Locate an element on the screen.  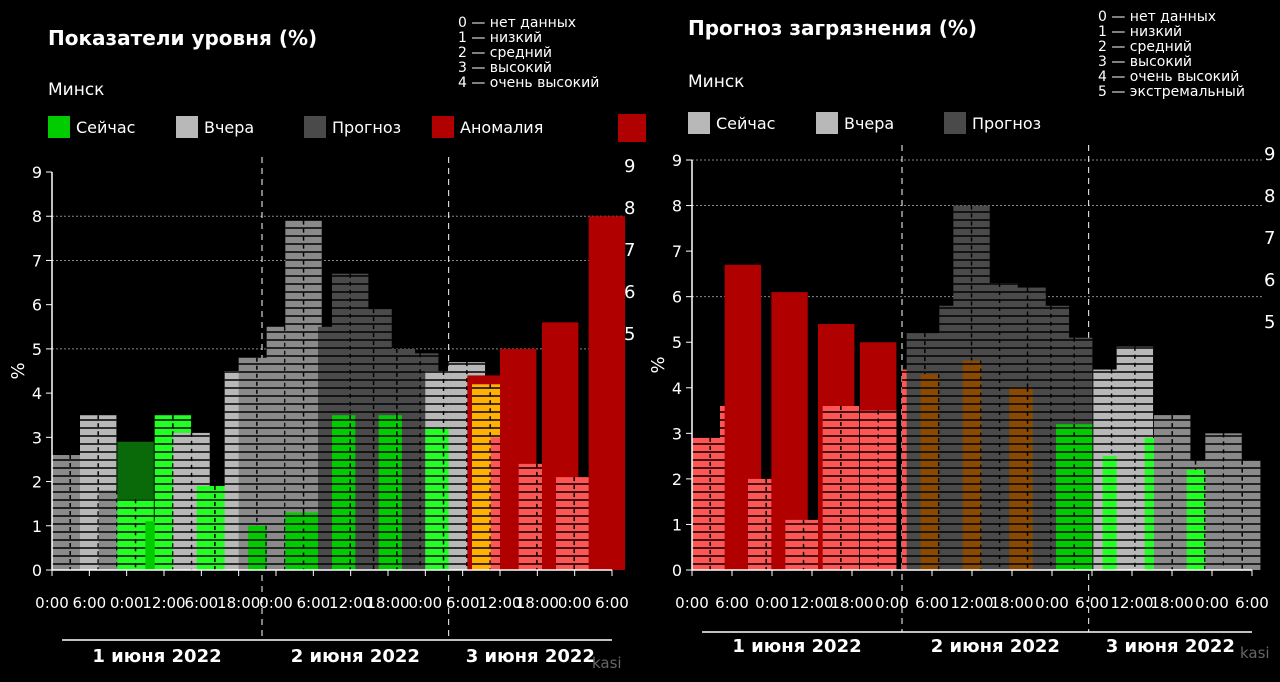
y-tick-label: 5 is located at coordinates (37, 349).